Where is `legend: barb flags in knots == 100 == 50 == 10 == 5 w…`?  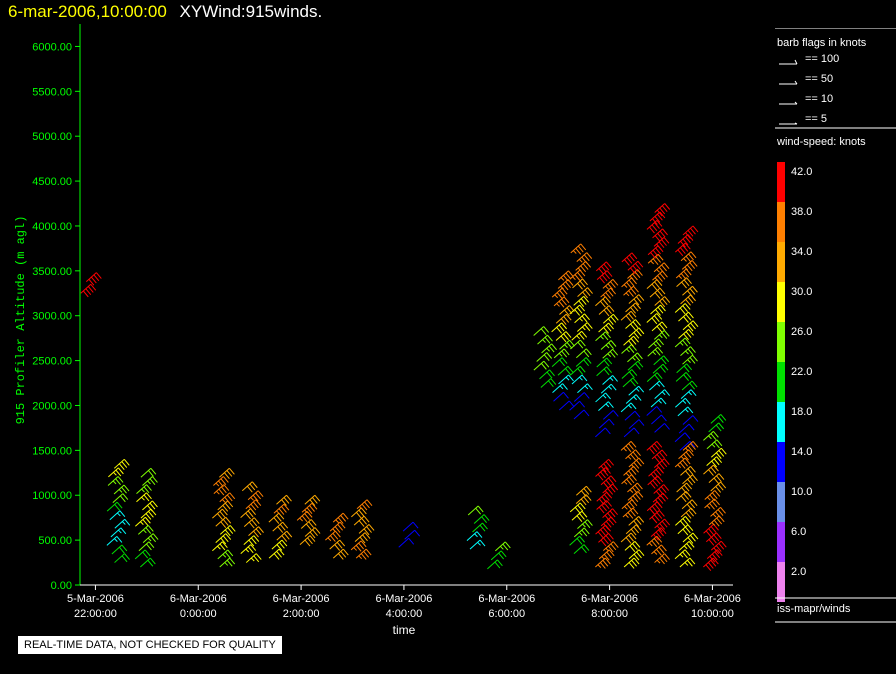
legend: barb flags in knots == 100 == 50 == 10 == 5 w… is located at coordinates (835, 327).